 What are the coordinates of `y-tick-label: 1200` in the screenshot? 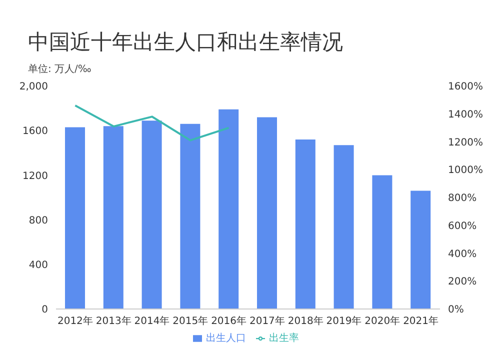 It's located at (35, 176).